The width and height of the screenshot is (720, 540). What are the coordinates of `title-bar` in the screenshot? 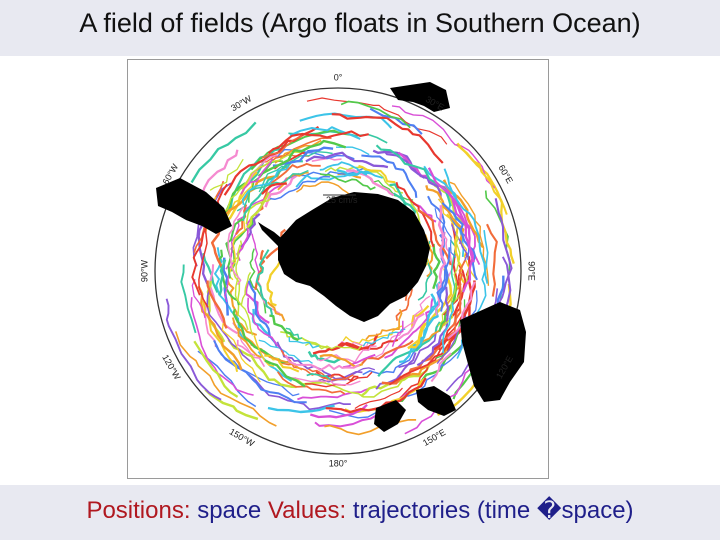 It's located at (360, 28).